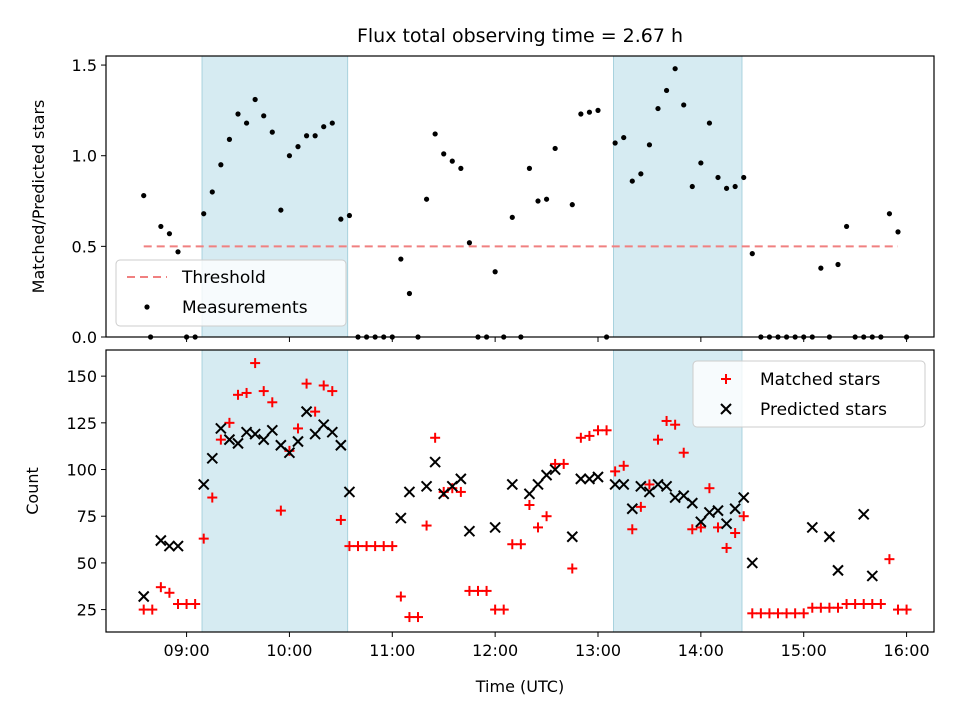  Describe the element at coordinates (84, 156) in the screenshot. I see `top-y-tick-label: 1.0` at that location.